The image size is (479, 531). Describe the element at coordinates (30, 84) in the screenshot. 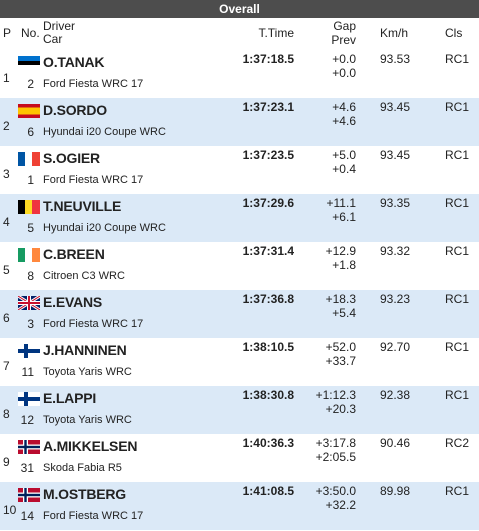

I see `car-number: 2` at that location.